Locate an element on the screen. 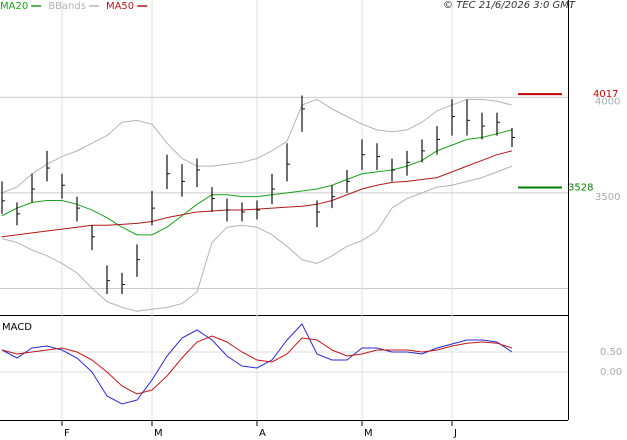  y-tick-label: 0.50 is located at coordinates (611, 352).